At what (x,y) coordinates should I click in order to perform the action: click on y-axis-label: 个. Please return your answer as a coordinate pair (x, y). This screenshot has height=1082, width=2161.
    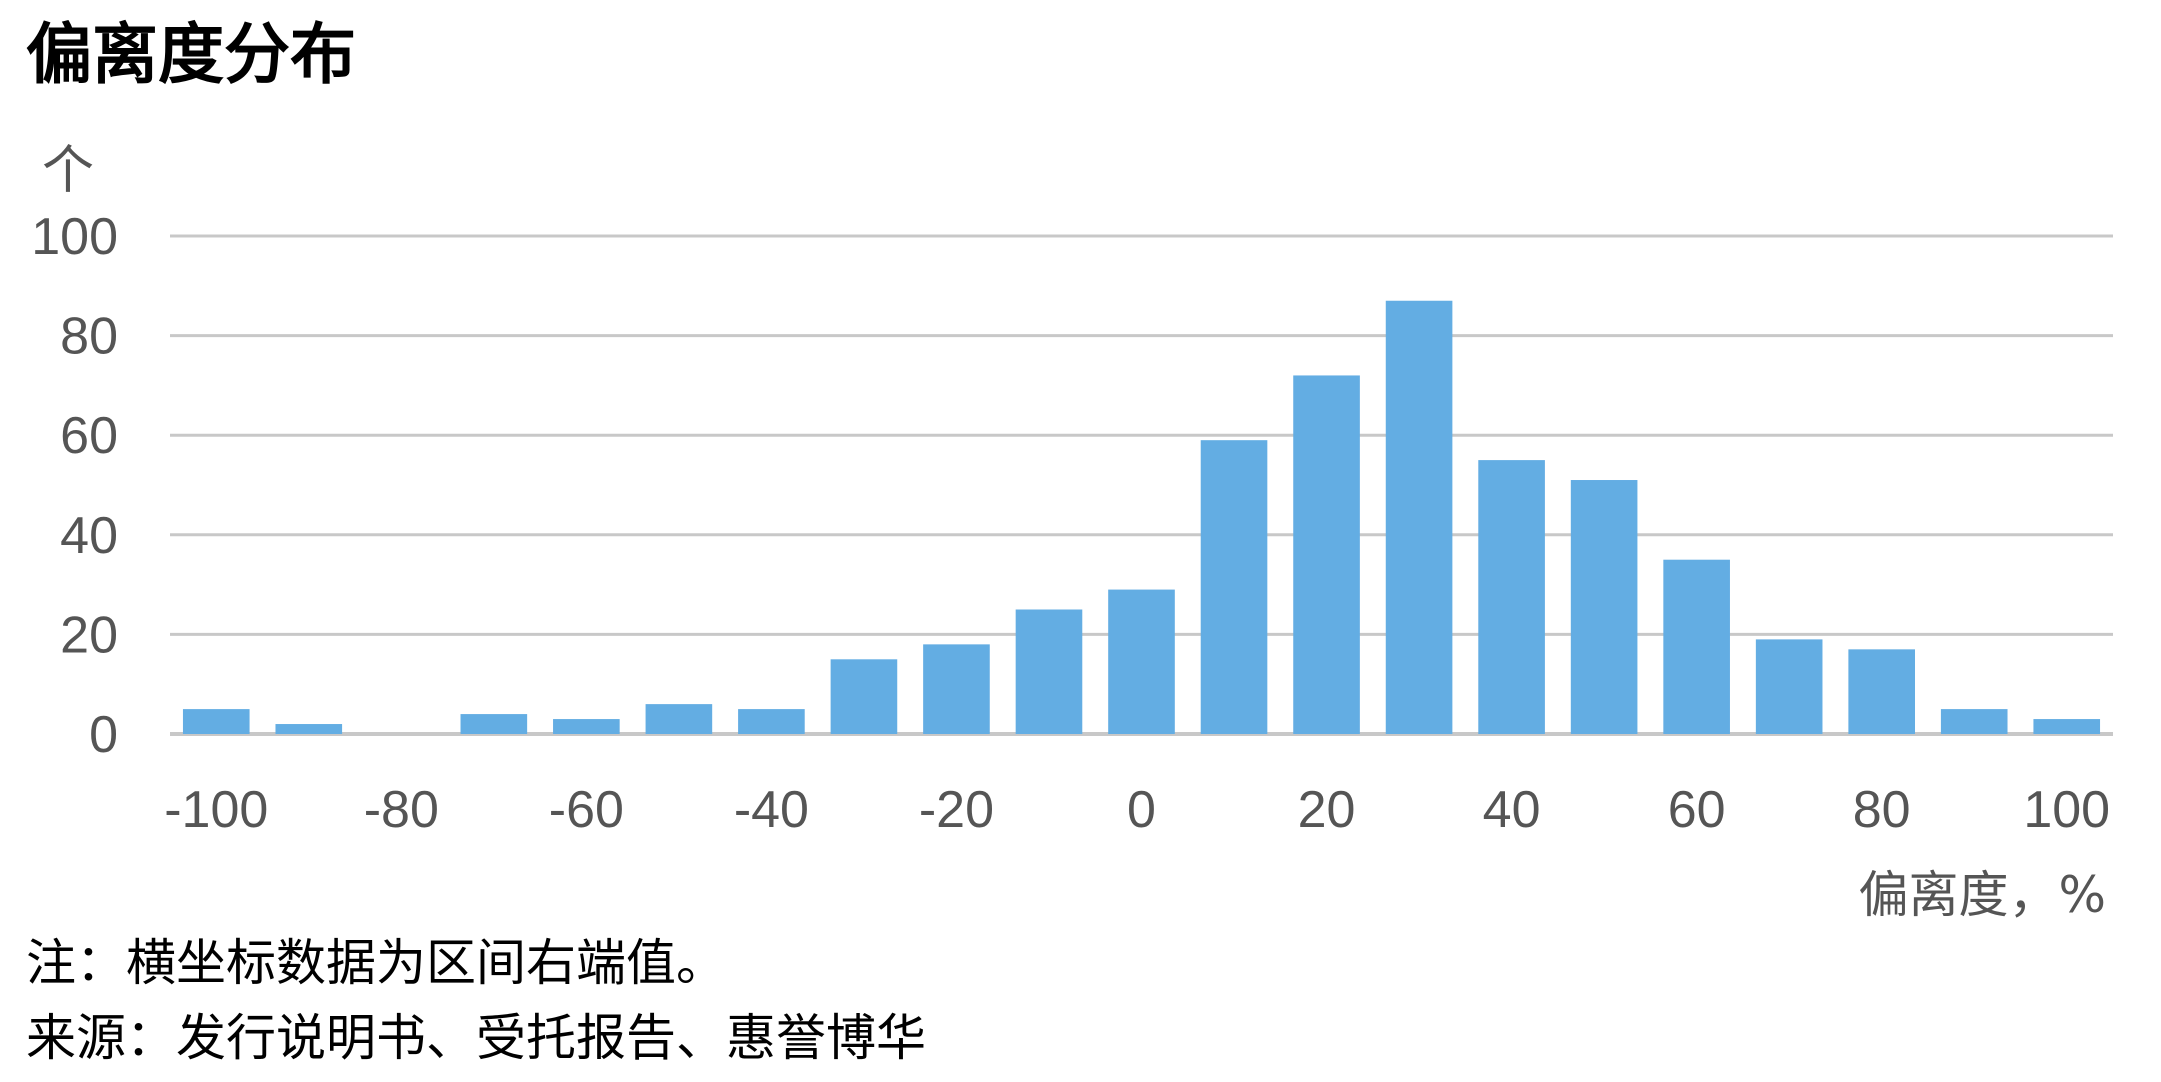
    Looking at the image, I should click on (68, 171).